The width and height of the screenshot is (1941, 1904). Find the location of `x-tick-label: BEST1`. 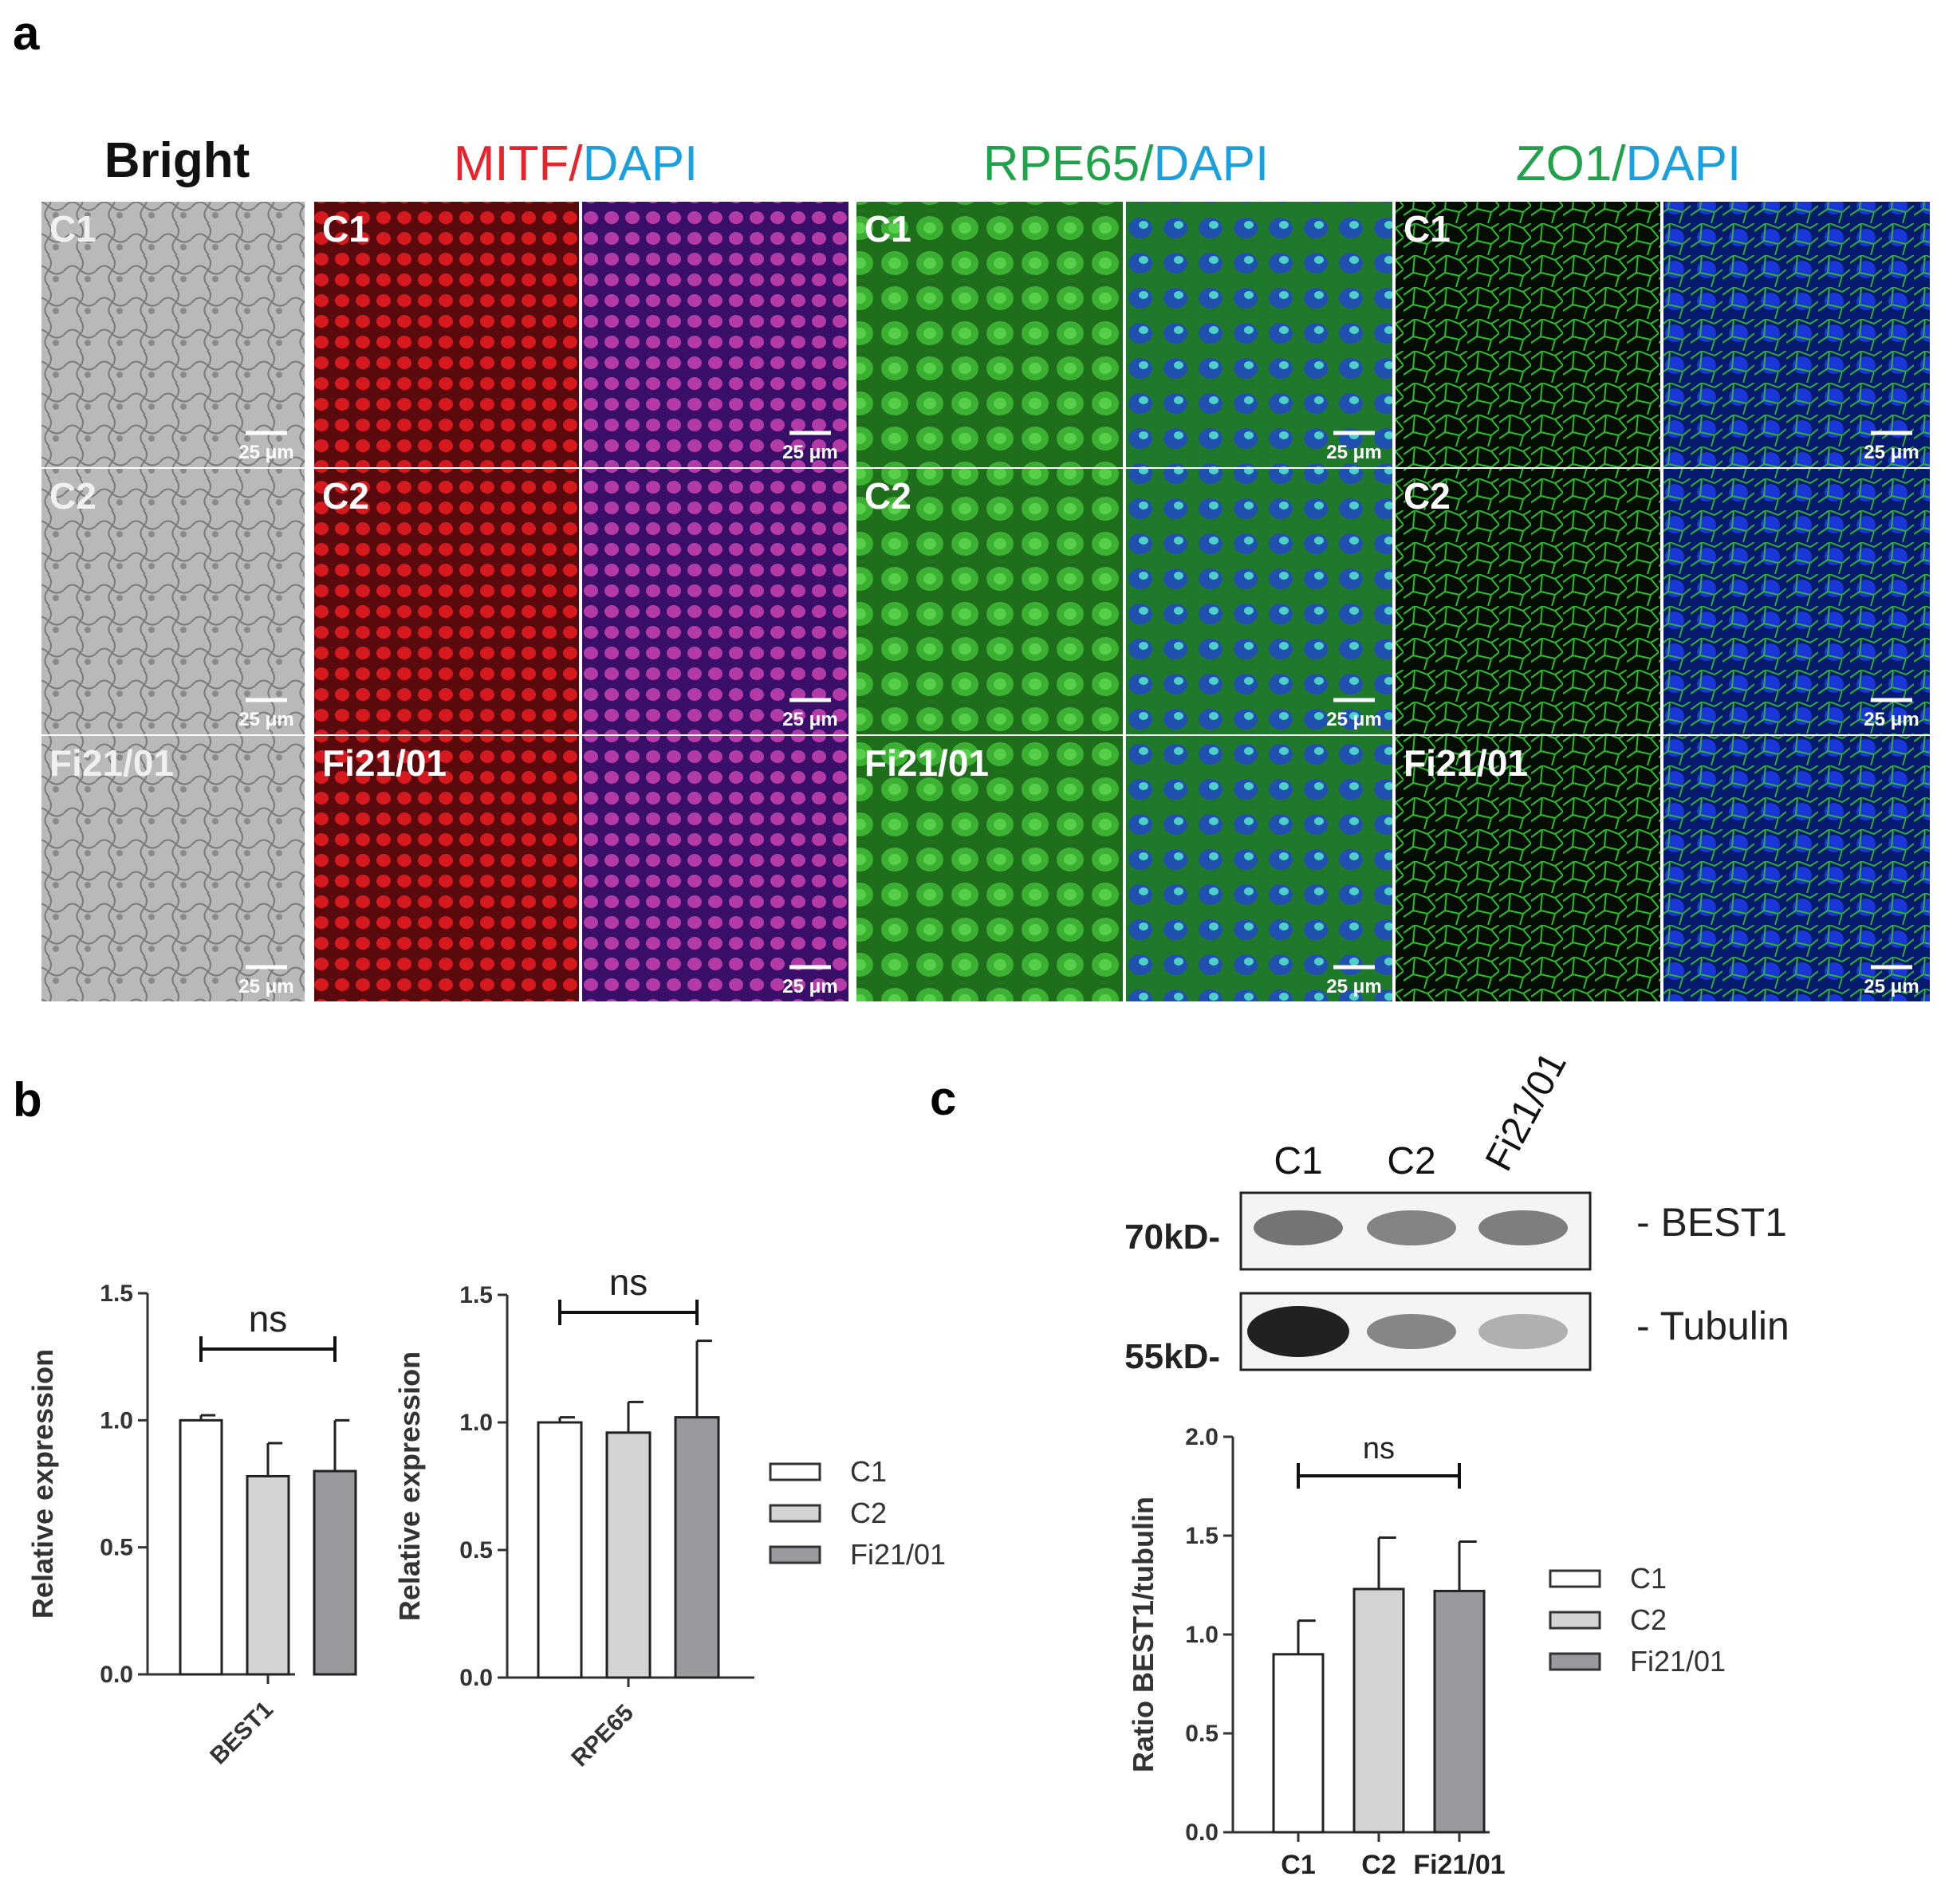

x-tick-label: BEST1 is located at coordinates (241, 1733).